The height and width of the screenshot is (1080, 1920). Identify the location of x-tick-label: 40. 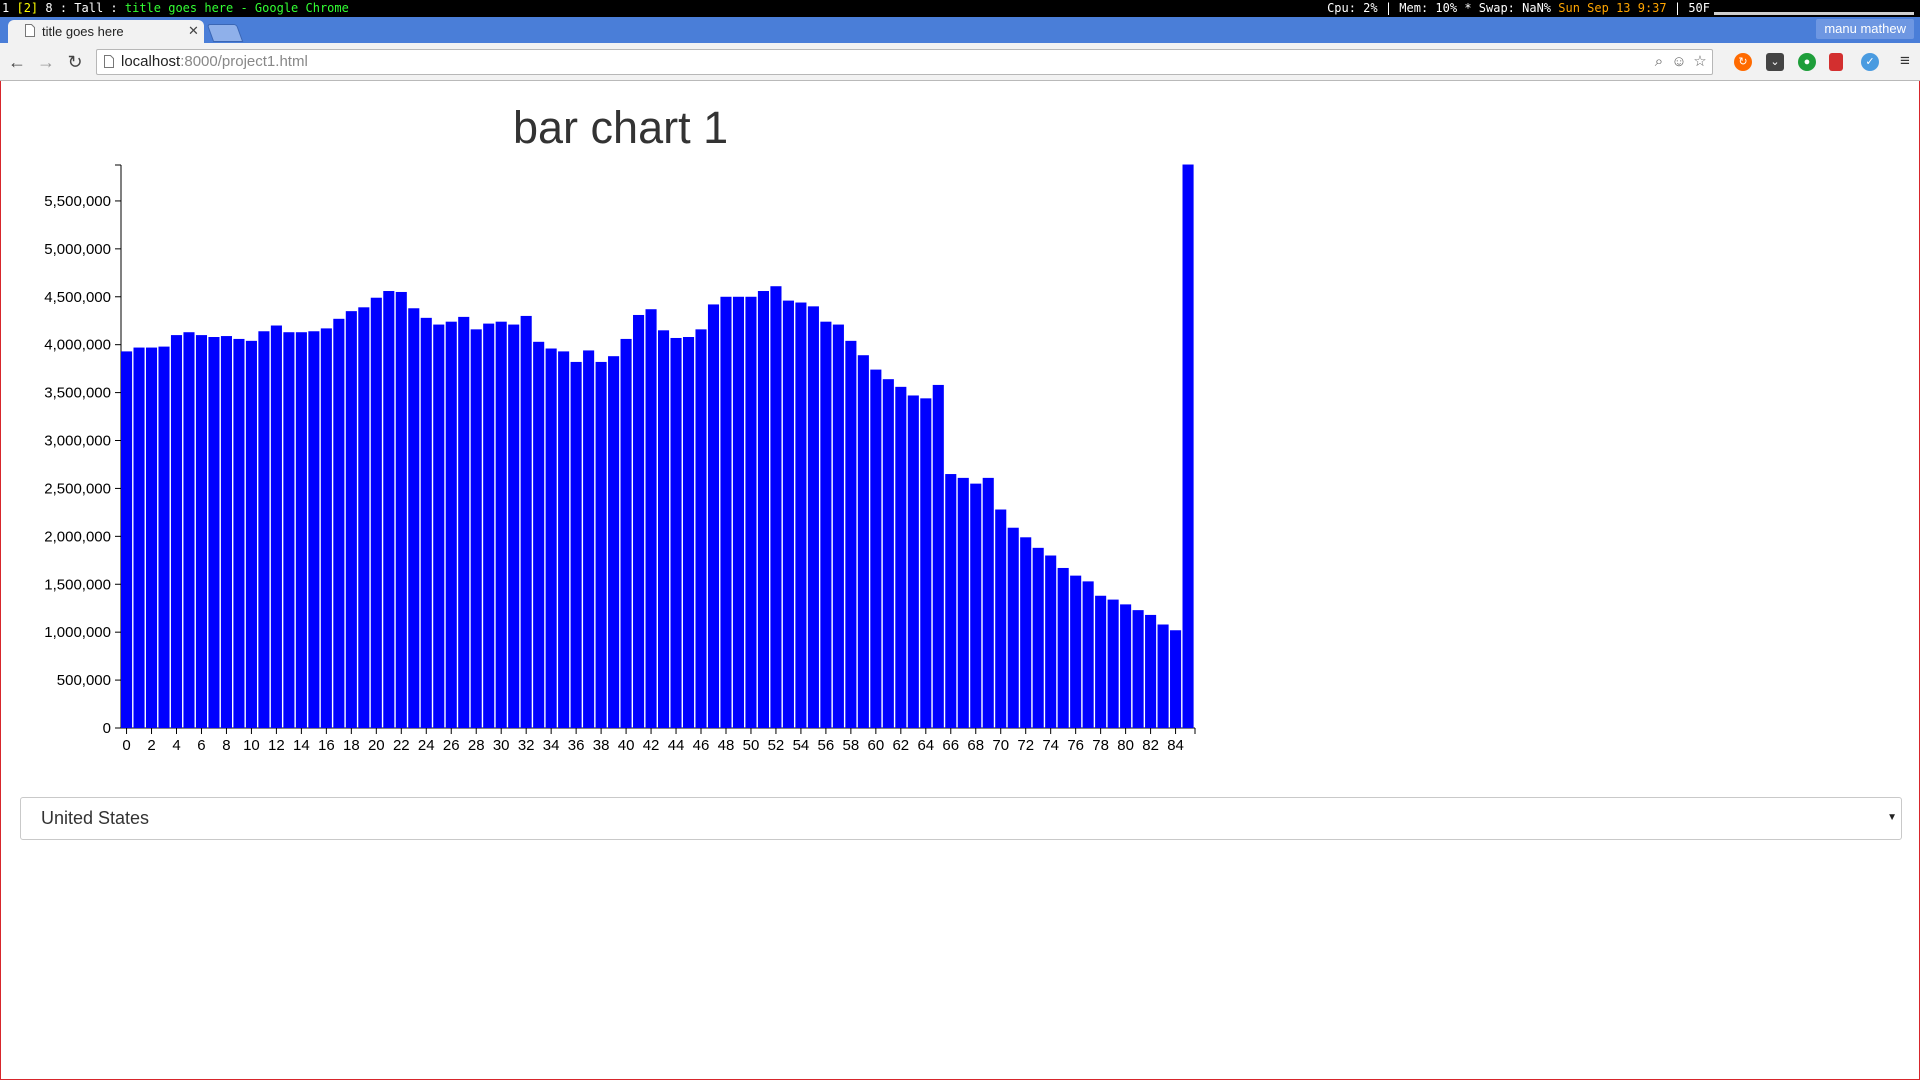
(626, 745).